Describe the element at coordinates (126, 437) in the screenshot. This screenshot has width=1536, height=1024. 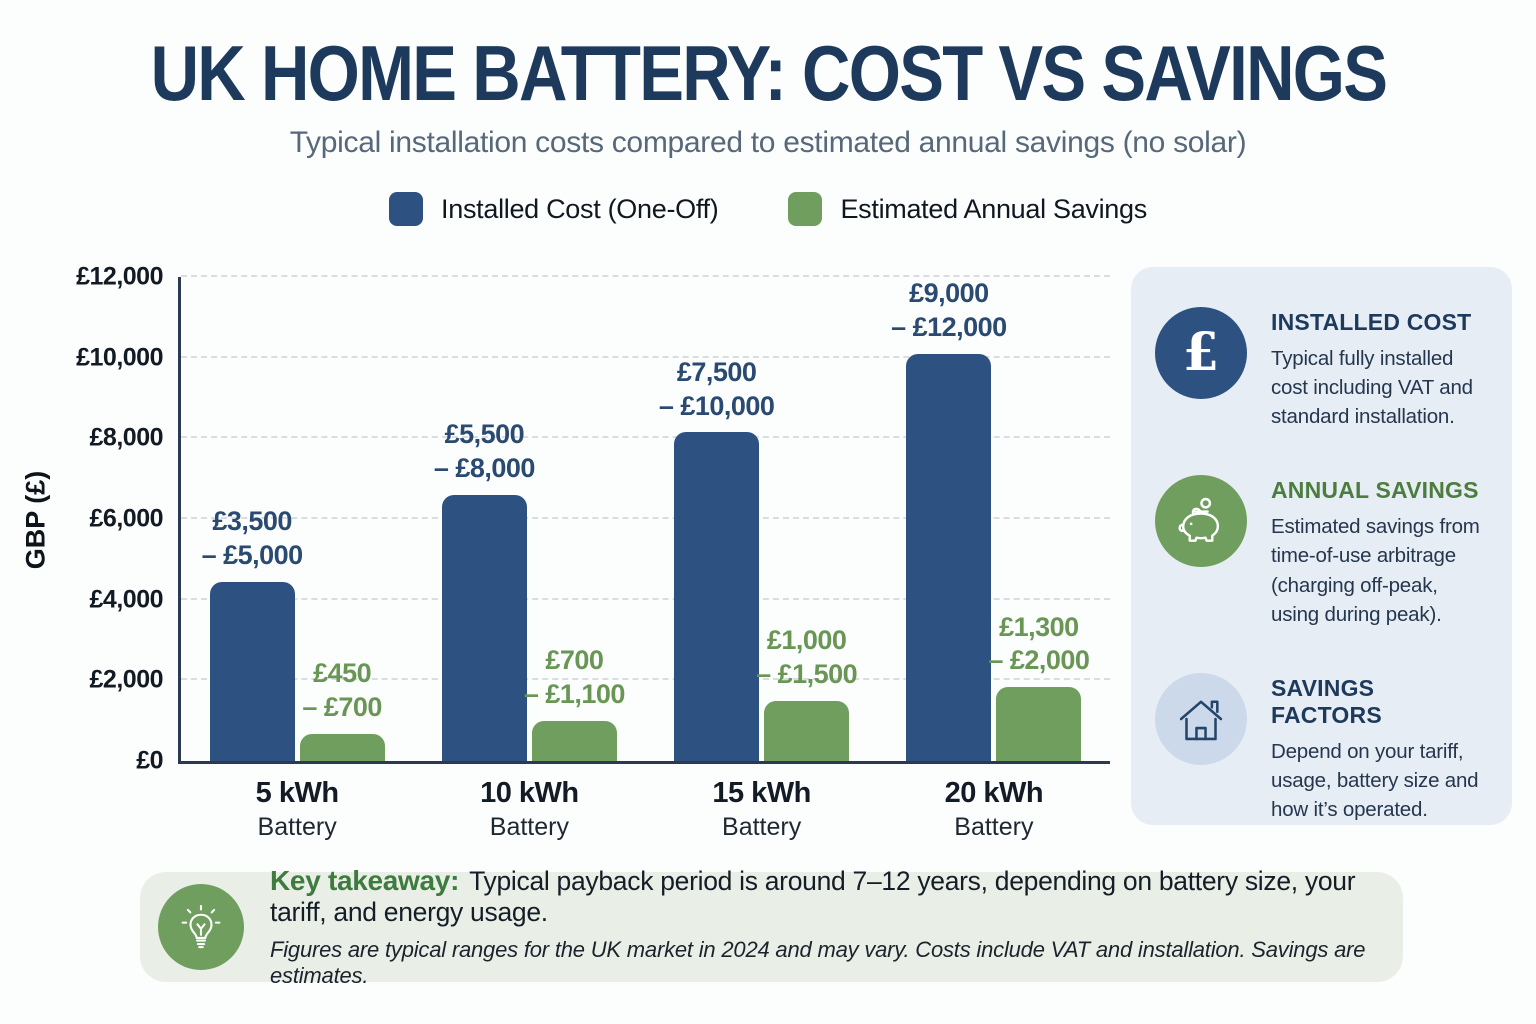
I see `y-tick-label: £8,000` at that location.